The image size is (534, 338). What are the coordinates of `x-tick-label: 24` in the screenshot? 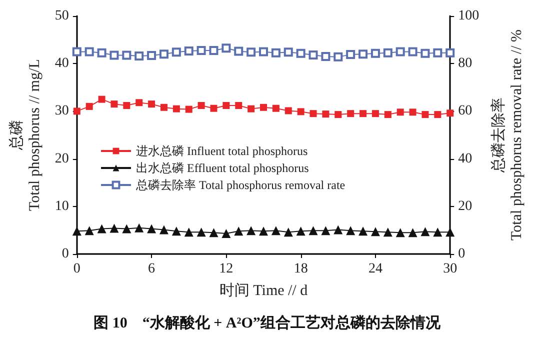 It's located at (375, 269).